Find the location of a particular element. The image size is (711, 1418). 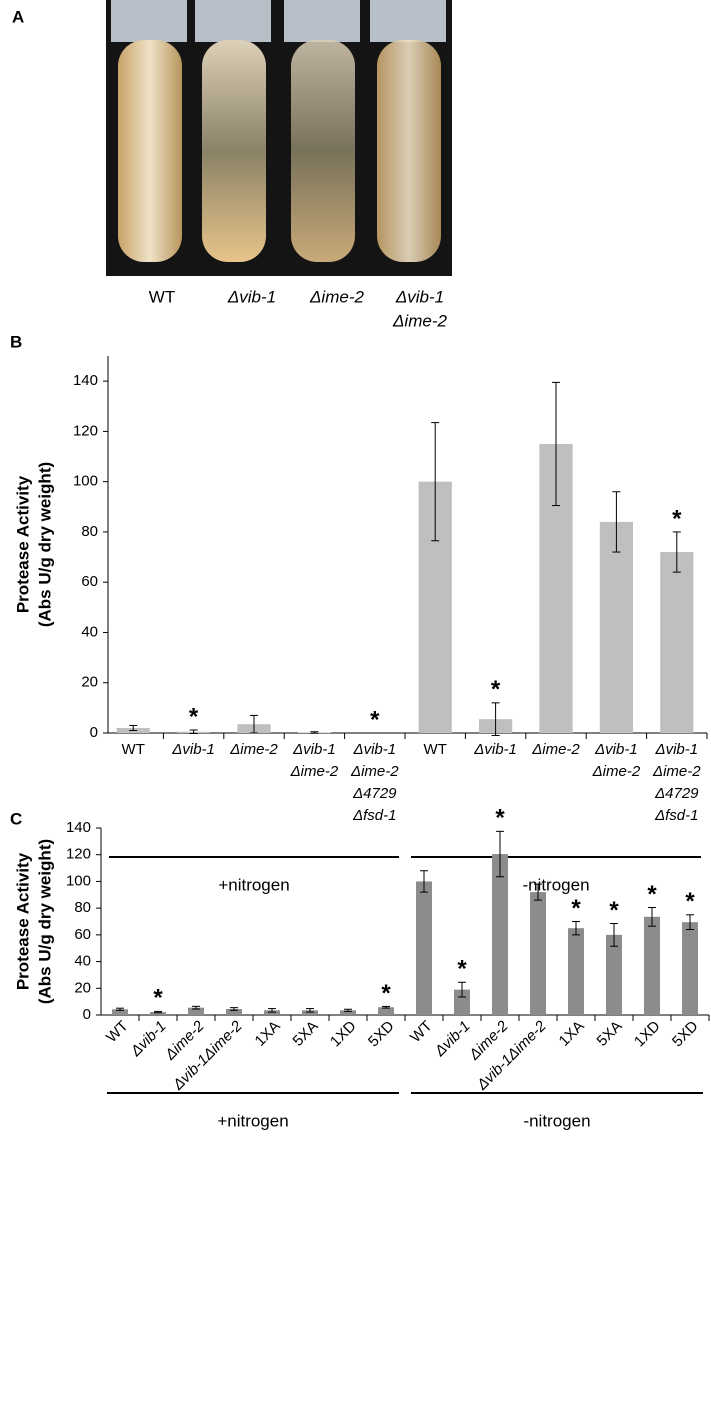

group-label: +nitrogen is located at coordinates (252, 1120).